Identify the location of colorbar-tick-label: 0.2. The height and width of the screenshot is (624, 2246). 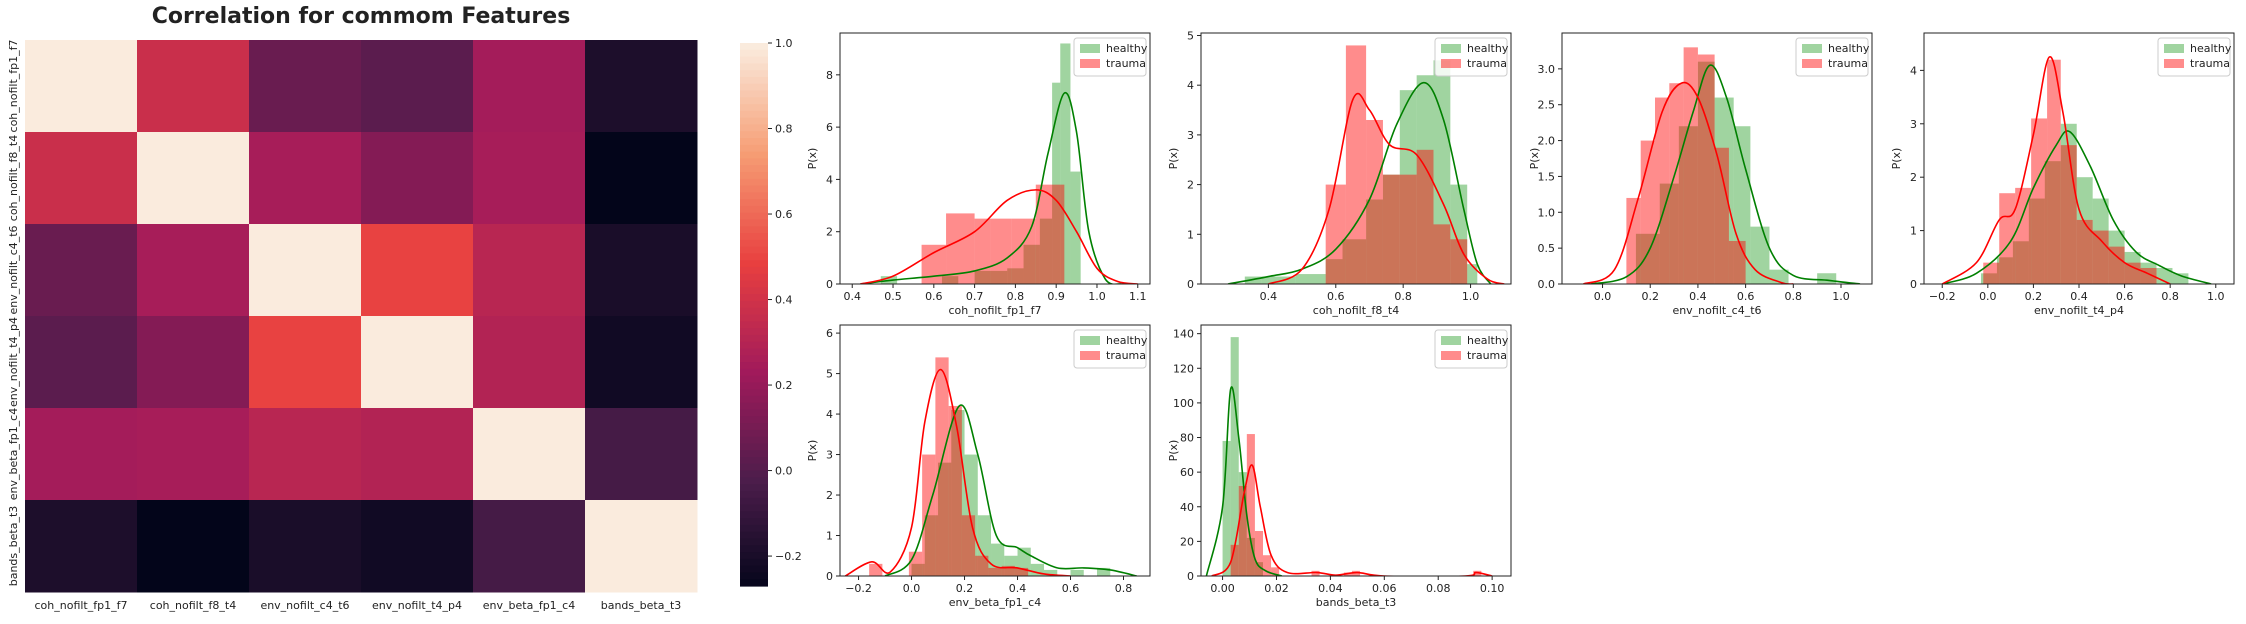
(784, 385).